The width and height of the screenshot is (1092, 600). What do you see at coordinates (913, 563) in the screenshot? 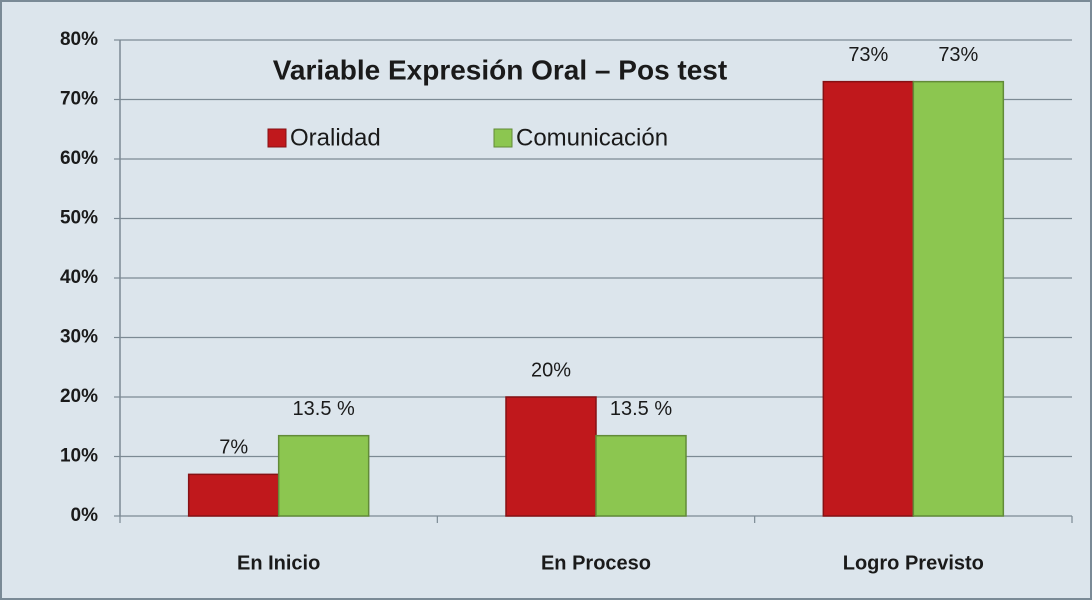
I see `x-tick-label: Logro Previsto` at bounding box center [913, 563].